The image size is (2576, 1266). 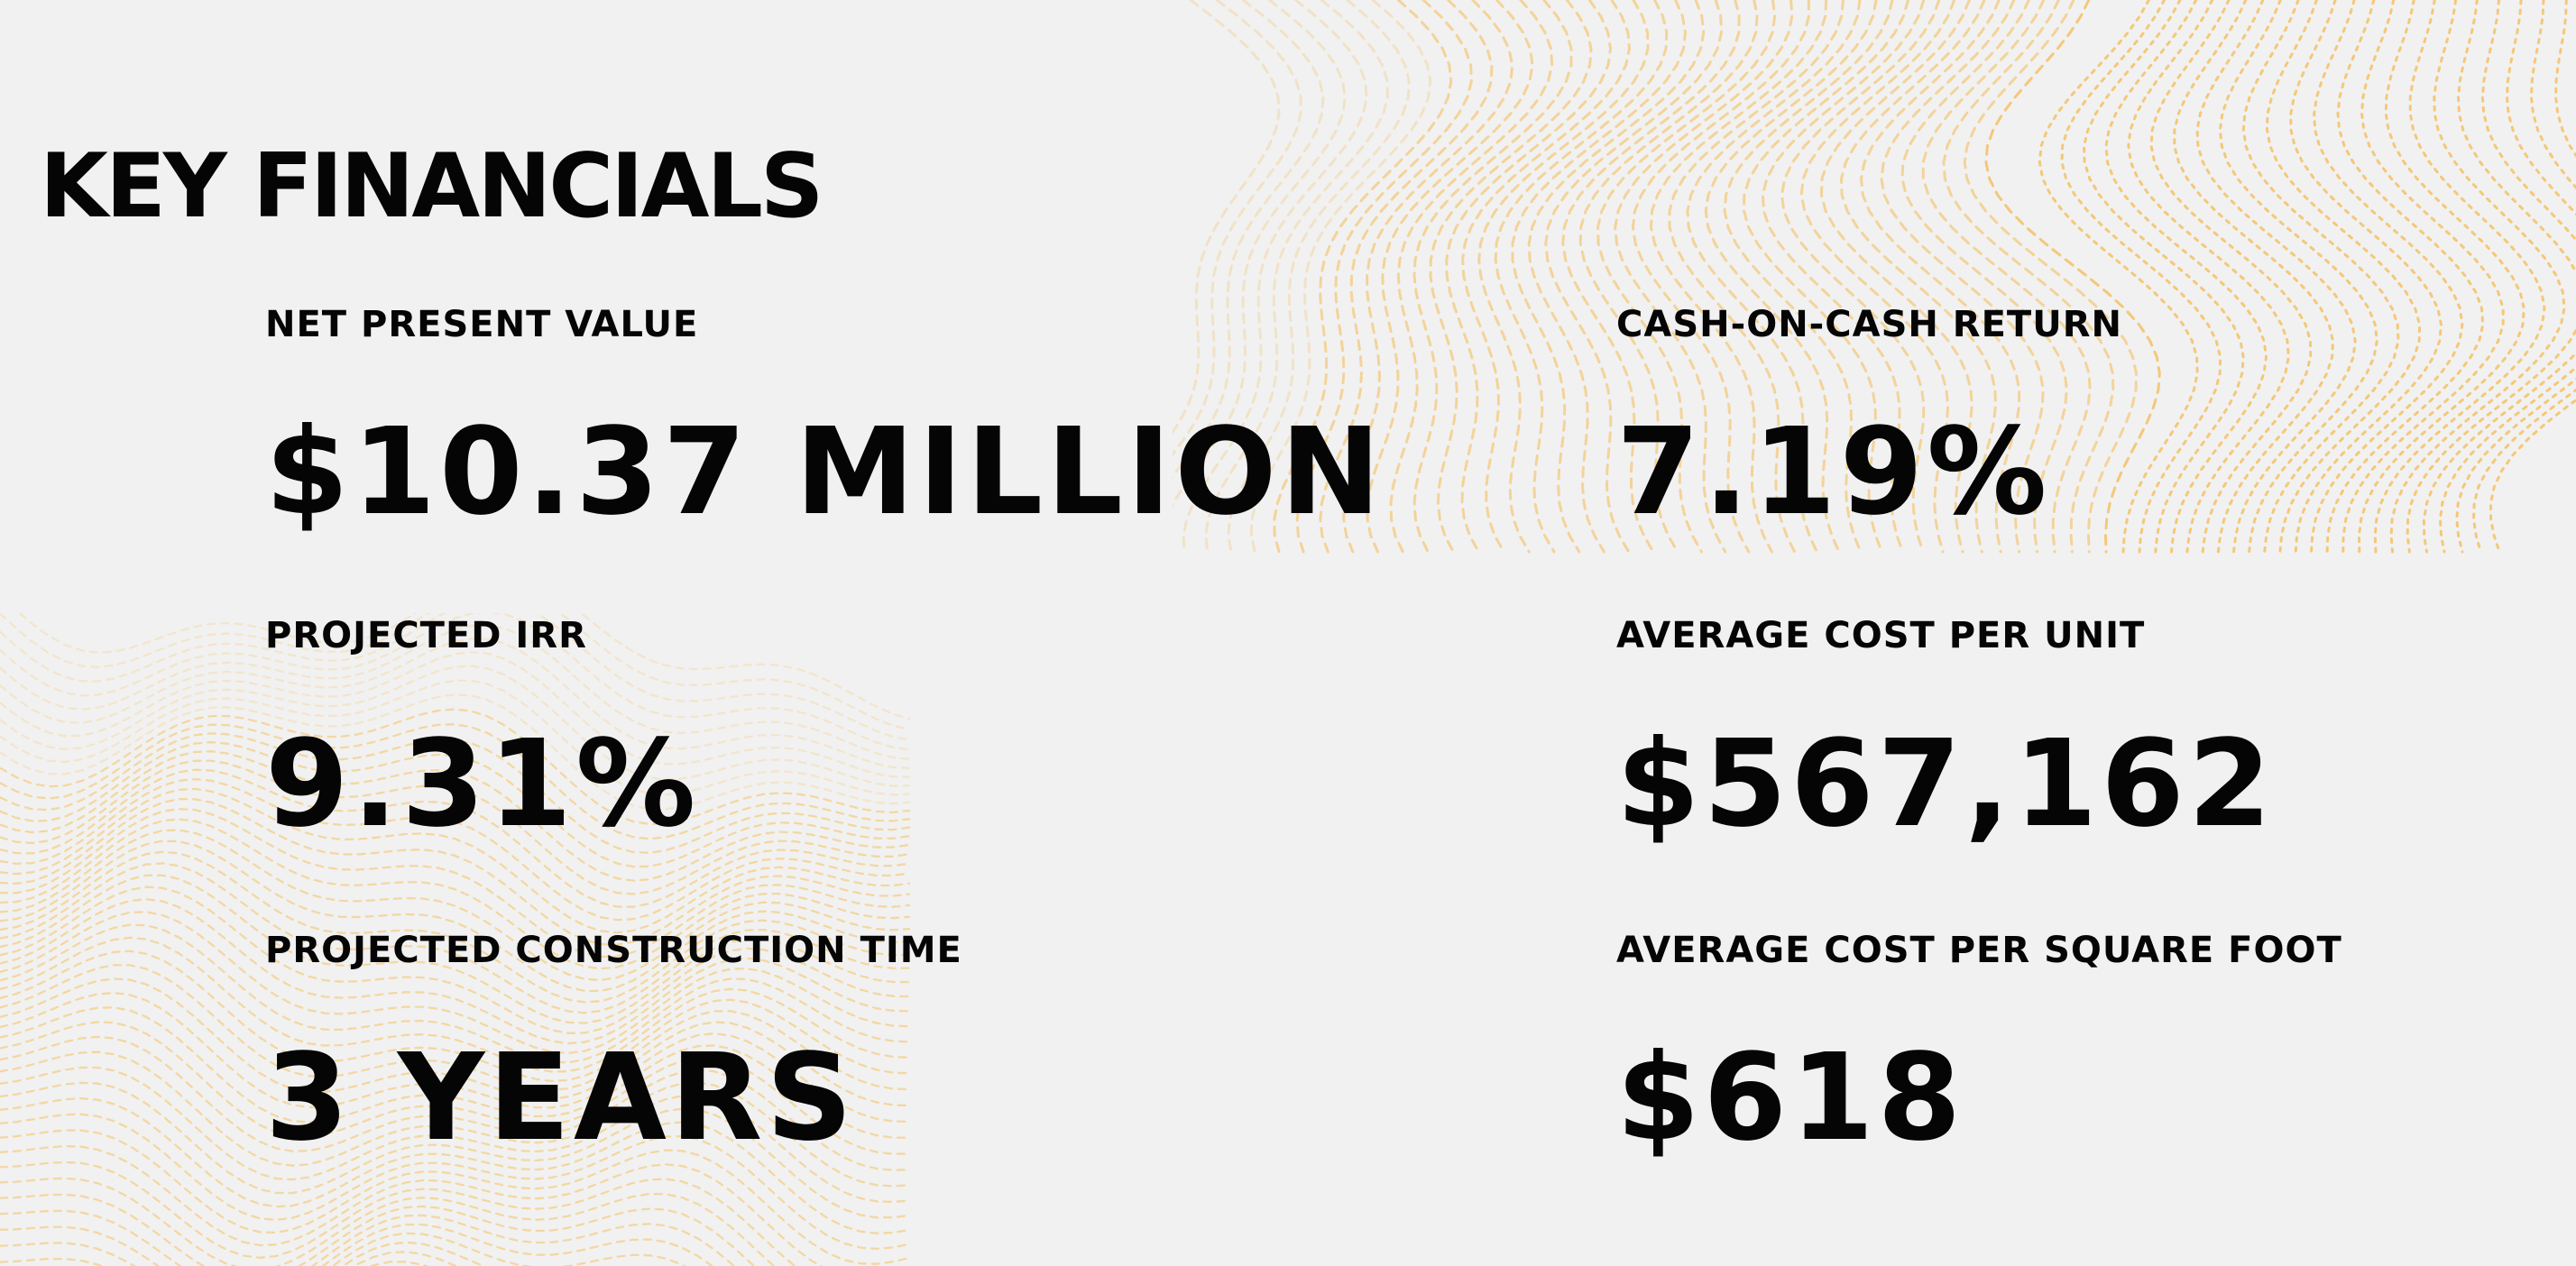 I want to click on construction-time-value: 3 YEARS, so click(x=561, y=1098).